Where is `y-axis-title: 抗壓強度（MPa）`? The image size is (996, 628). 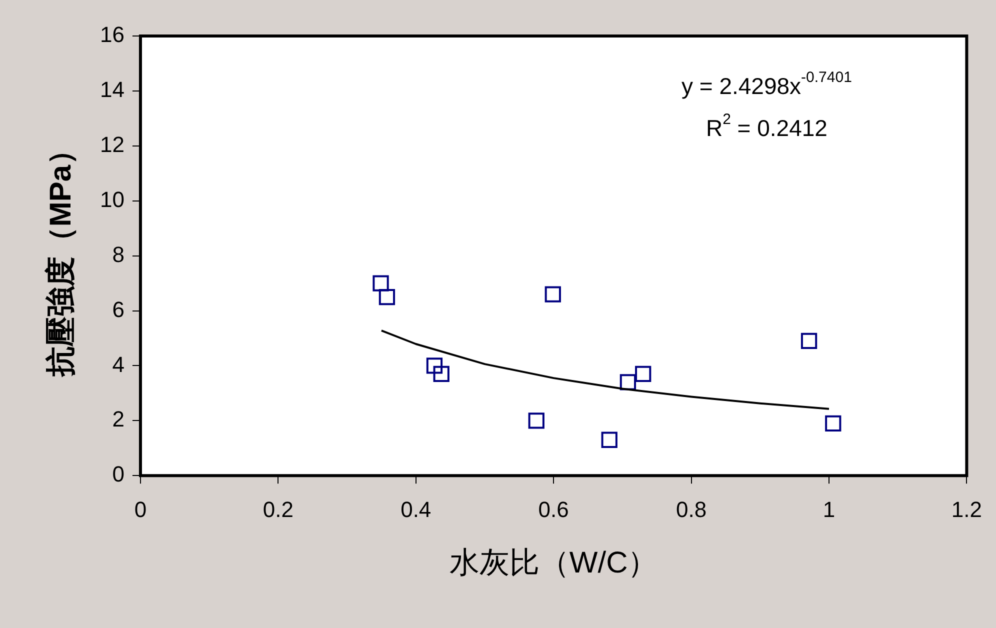 y-axis-title: 抗壓強度（MPa） is located at coordinates (60, 256).